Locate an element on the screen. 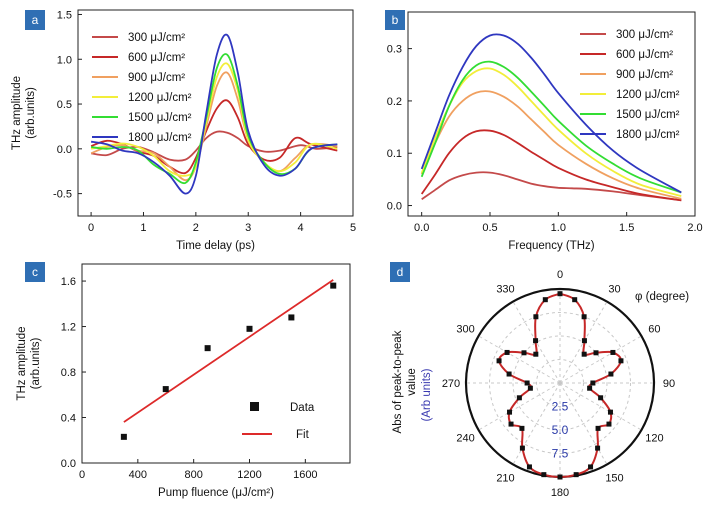  x-axis-label: Pump fluence (μJ/cm²) is located at coordinates (216, 493).